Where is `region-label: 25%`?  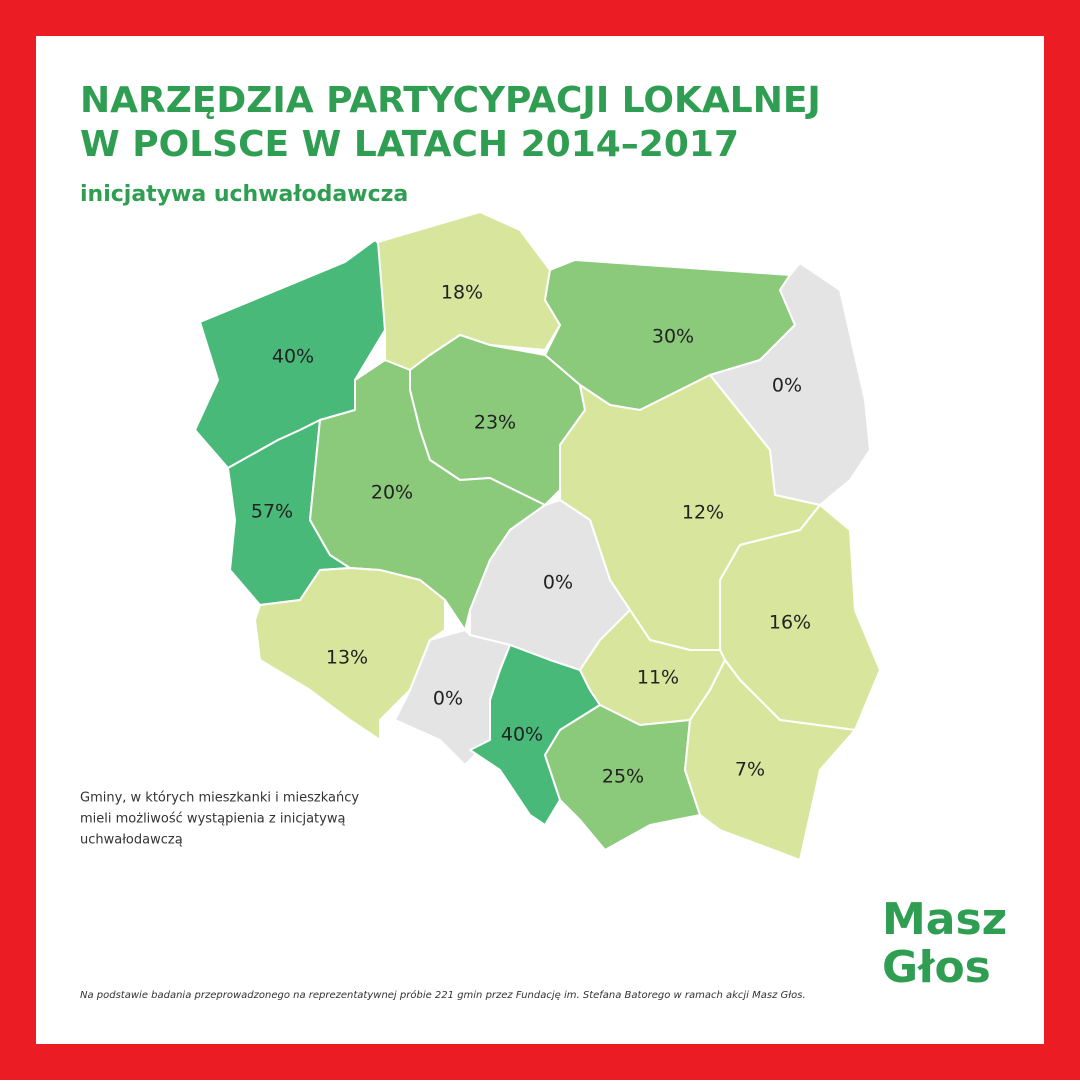 region-label: 25% is located at coordinates (623, 777).